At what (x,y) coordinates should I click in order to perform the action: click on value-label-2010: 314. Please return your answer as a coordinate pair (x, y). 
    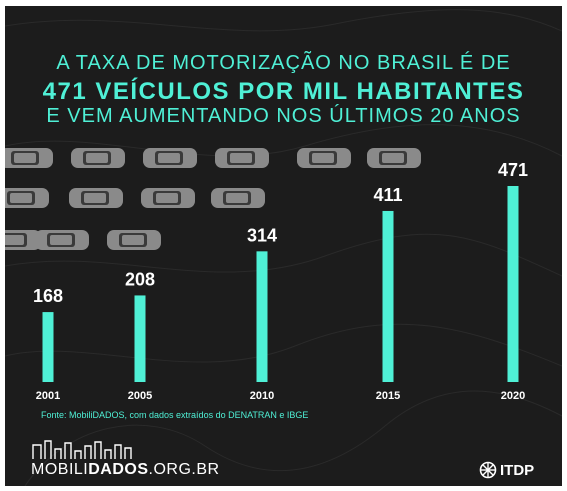
    Looking at the image, I should click on (262, 235).